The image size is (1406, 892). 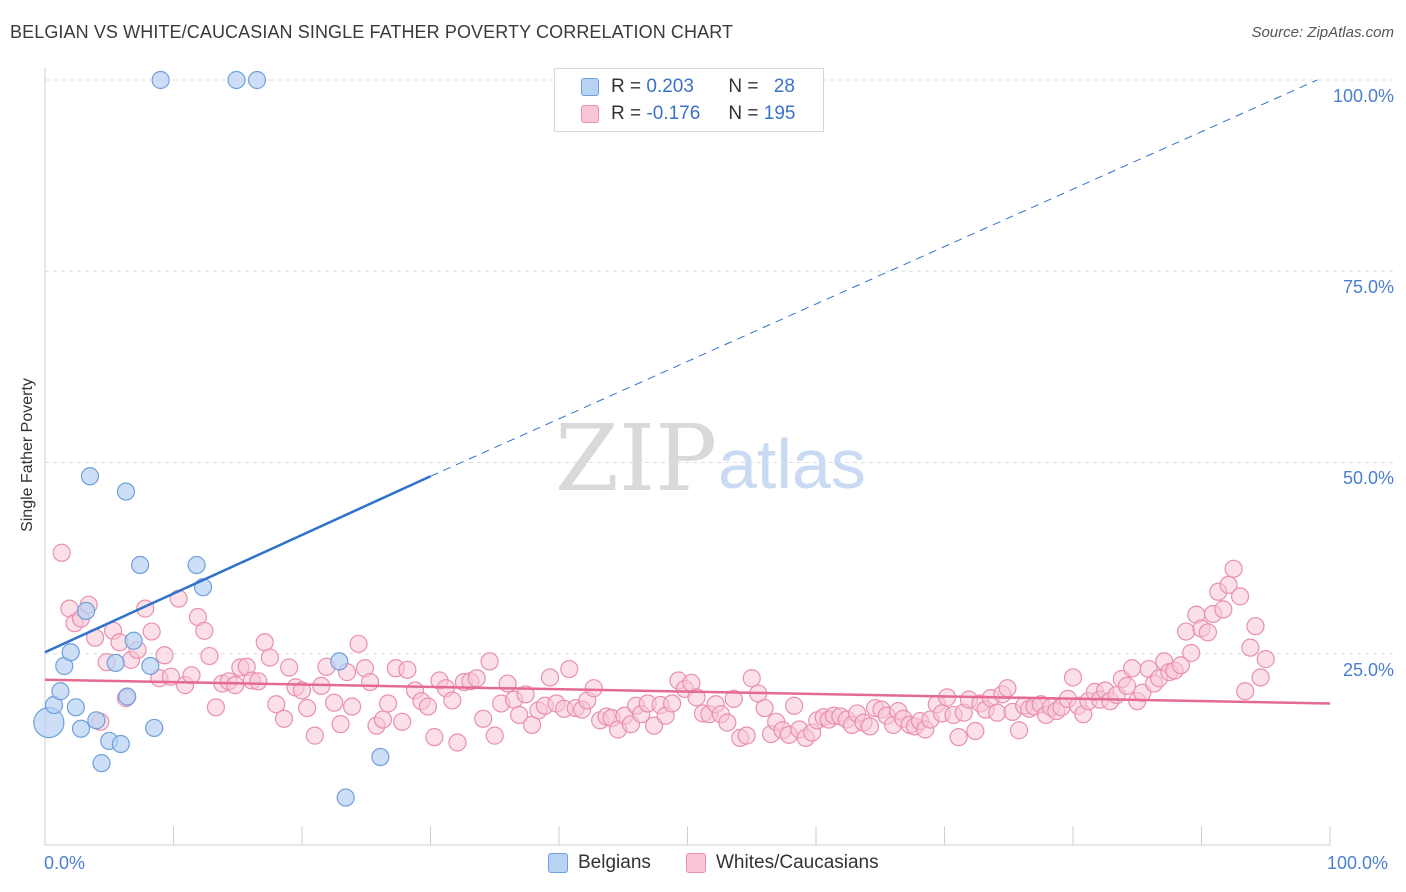 I want to click on legend-row-whites: R = -0.176 N = 195, so click(x=688, y=114).